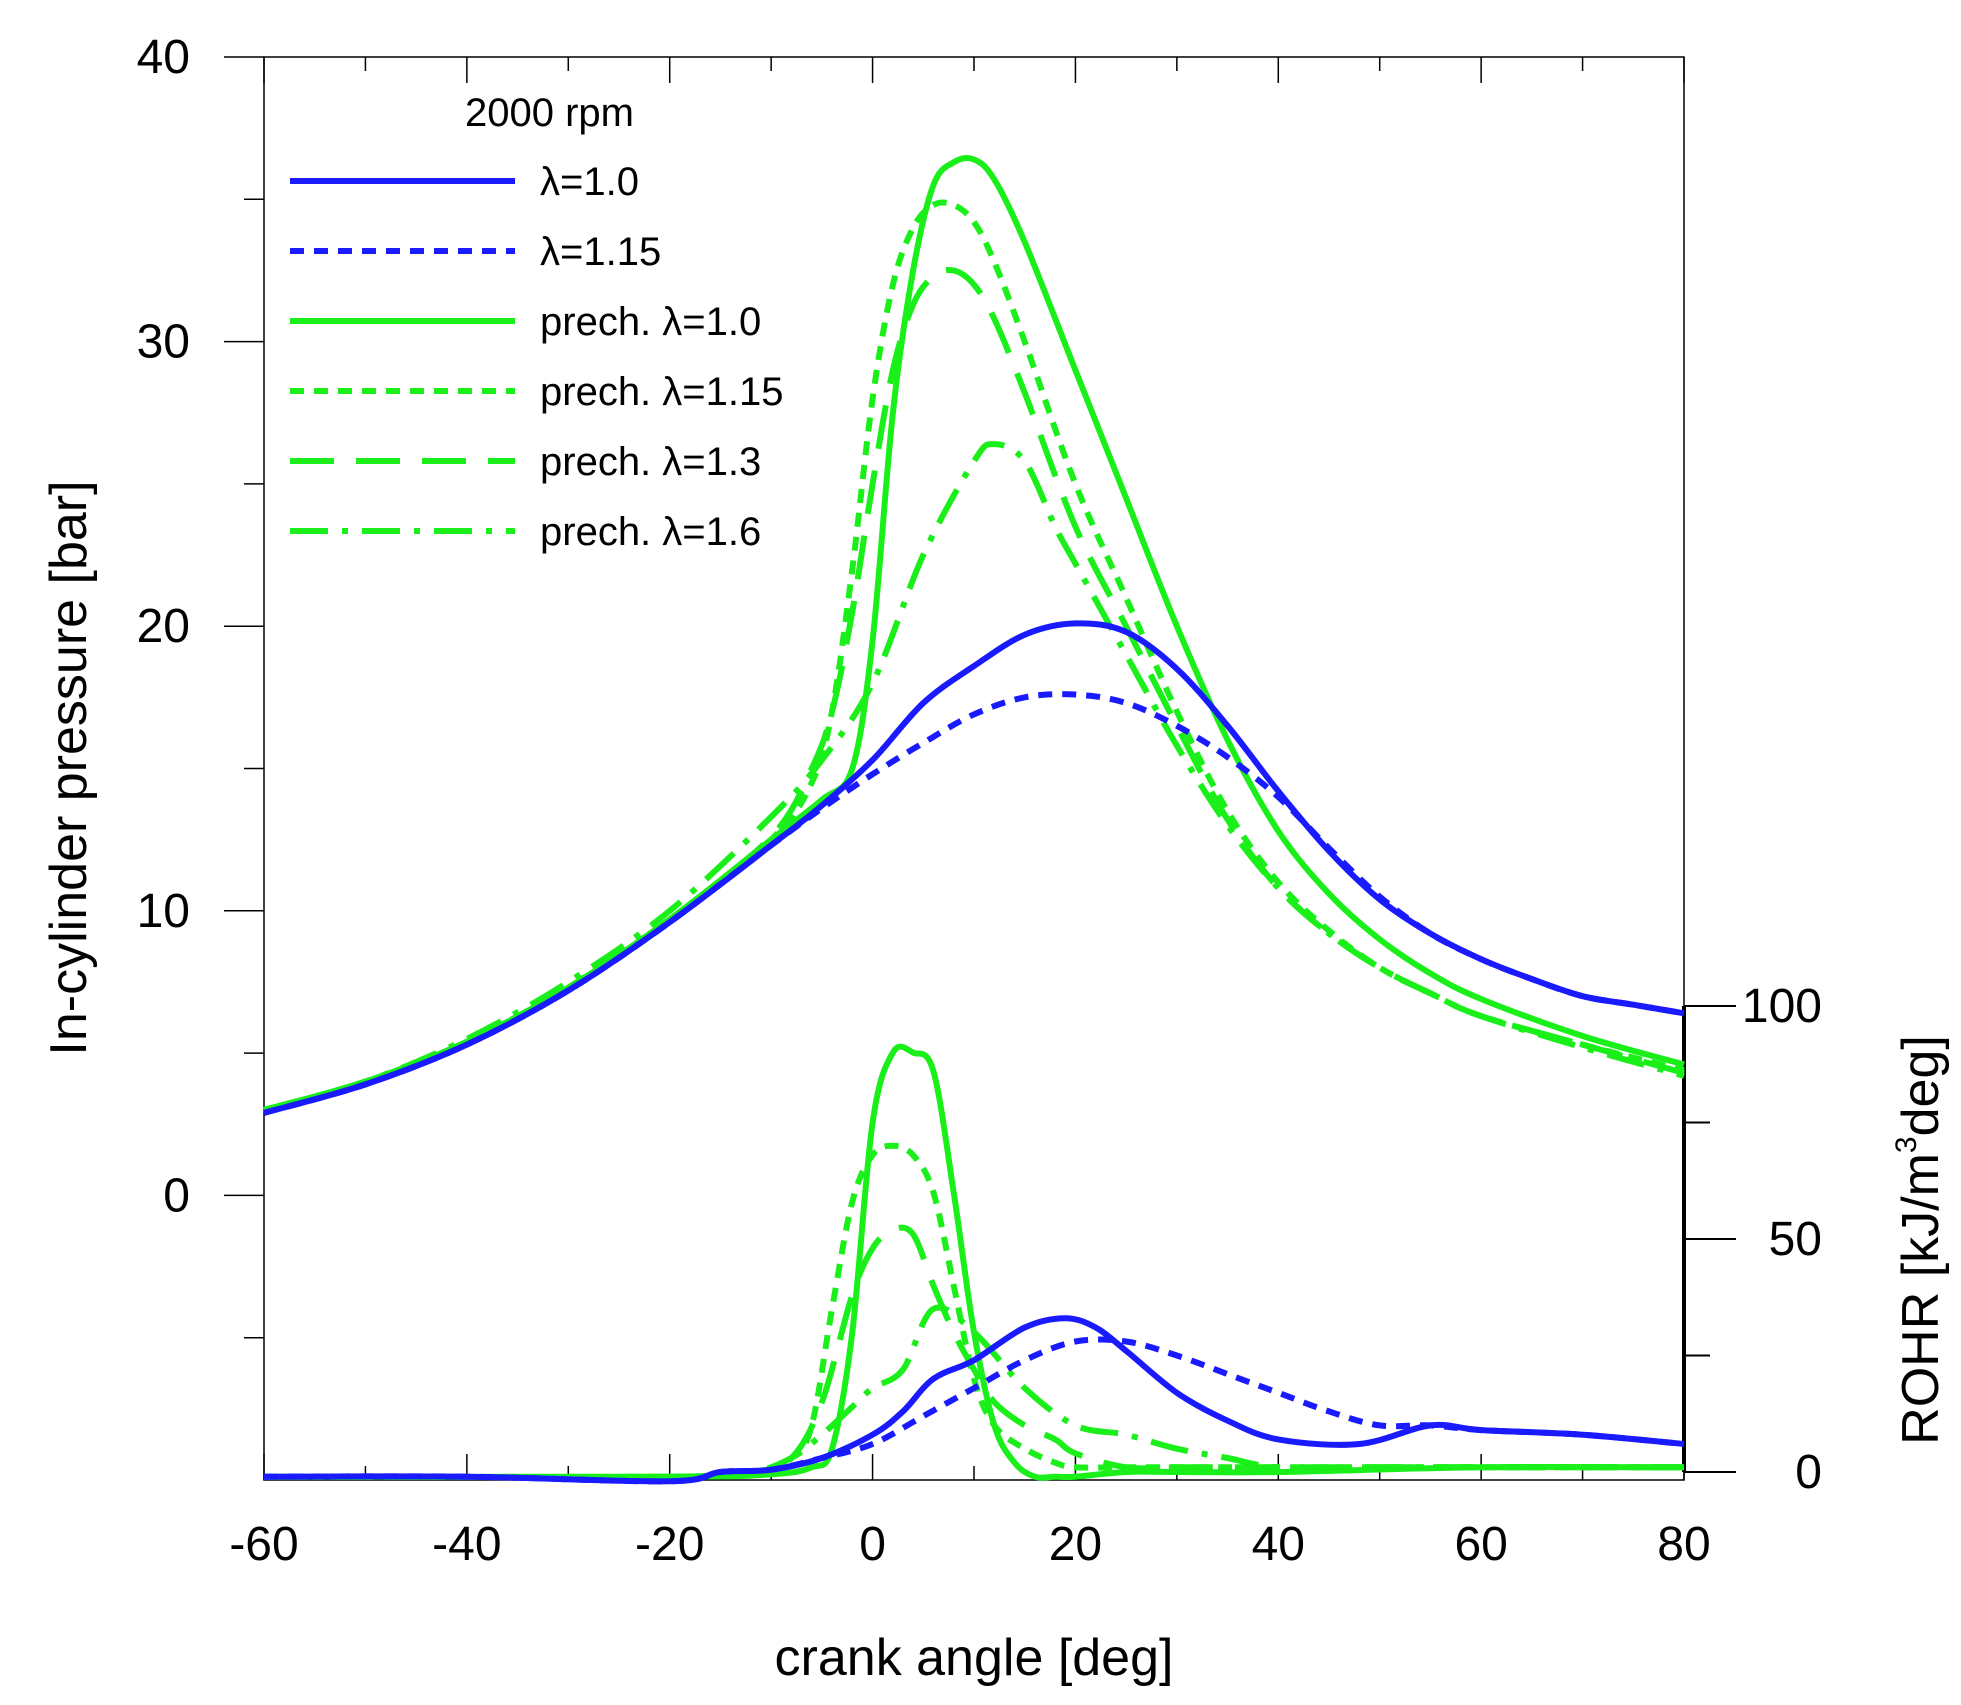 The width and height of the screenshot is (1961, 1705). What do you see at coordinates (1480, 1544) in the screenshot?
I see `x-tick-label: 60` at bounding box center [1480, 1544].